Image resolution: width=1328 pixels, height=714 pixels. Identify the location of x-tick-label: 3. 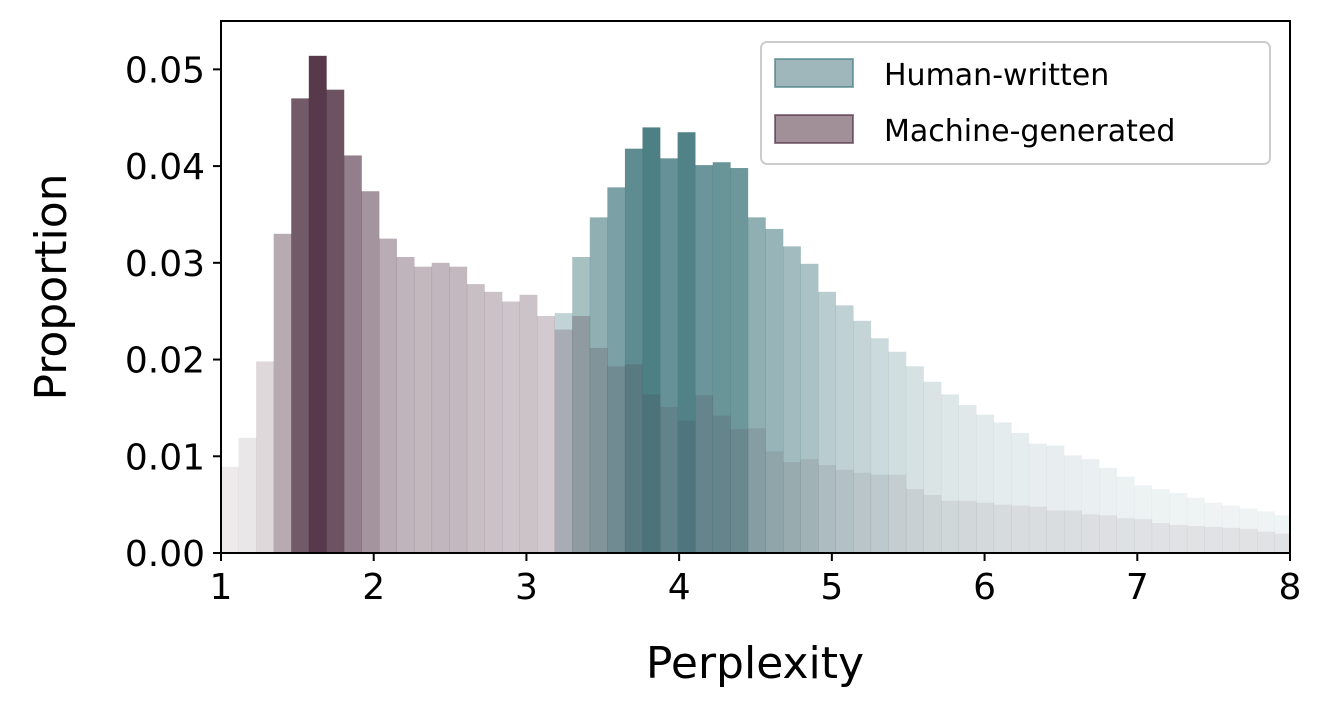
(526, 587).